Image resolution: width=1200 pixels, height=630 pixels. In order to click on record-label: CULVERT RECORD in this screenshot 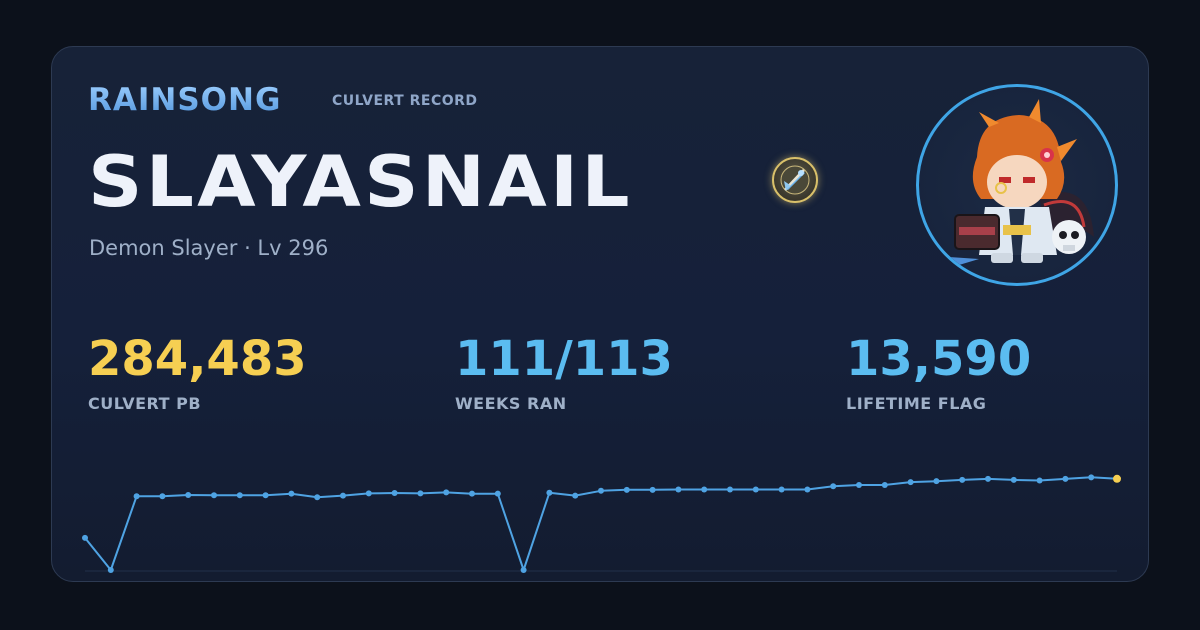, I will do `click(405, 101)`.